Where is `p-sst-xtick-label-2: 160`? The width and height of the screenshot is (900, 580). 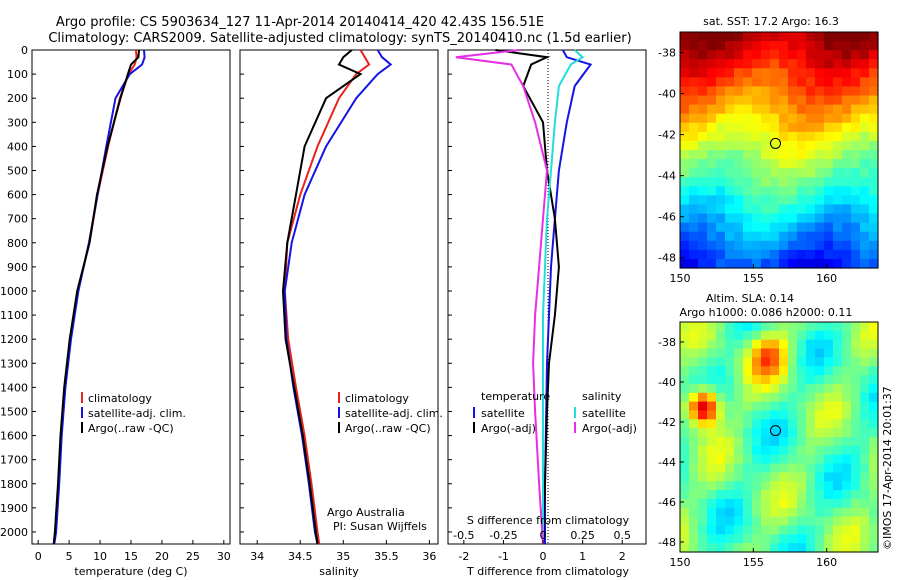
p-sst-xtick-label-2: 160 is located at coordinates (826, 278).